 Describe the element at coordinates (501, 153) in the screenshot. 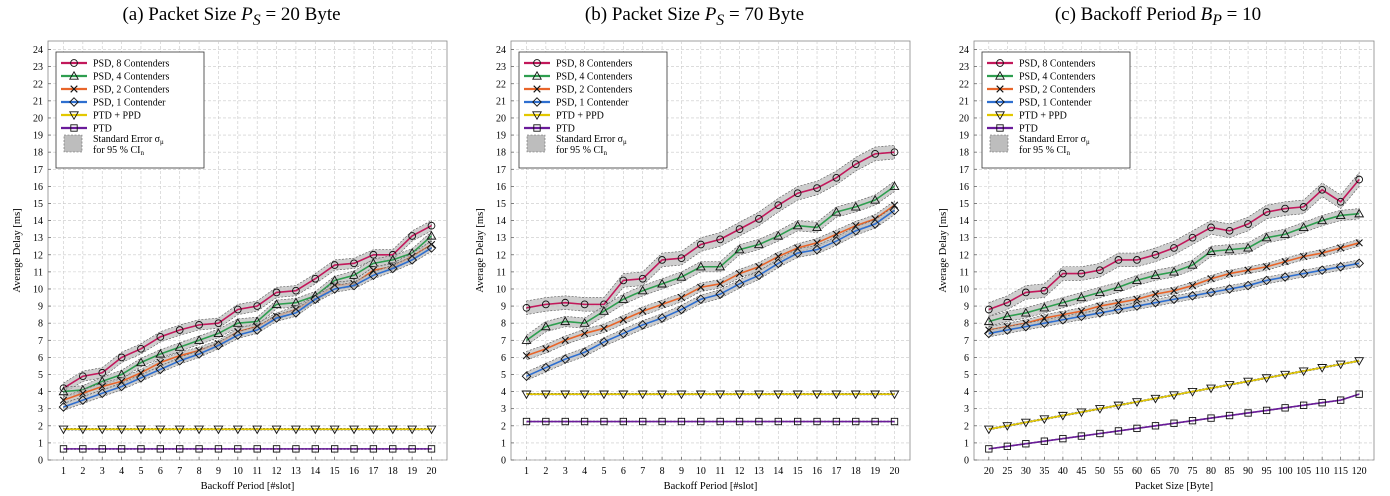

I see `y-tick-label: 18` at that location.